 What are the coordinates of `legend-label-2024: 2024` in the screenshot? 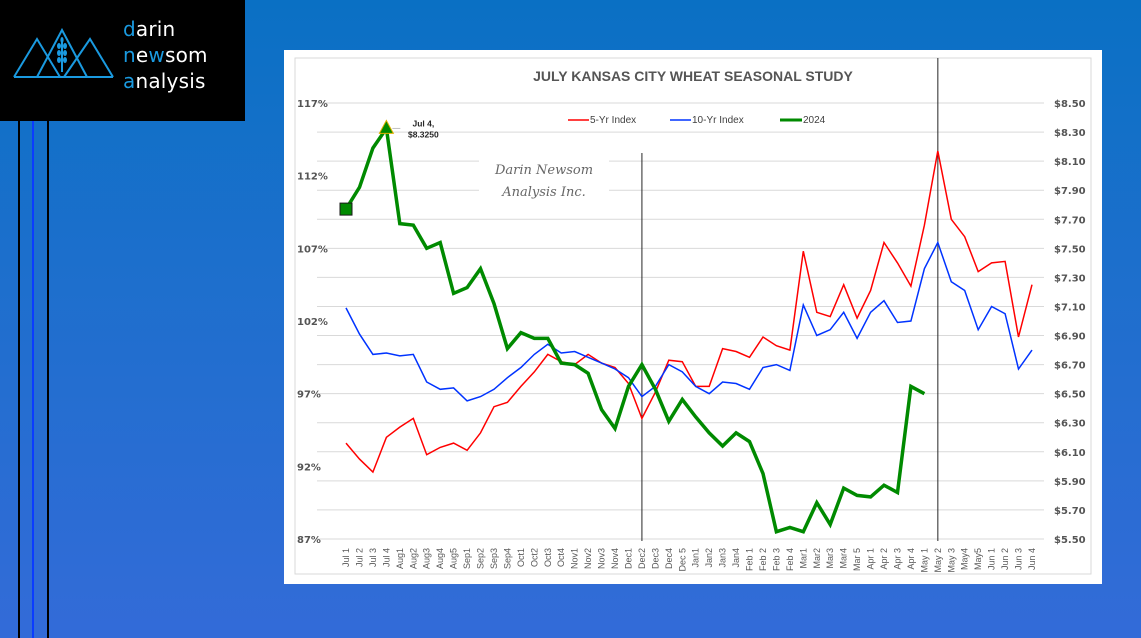 It's located at (814, 120).